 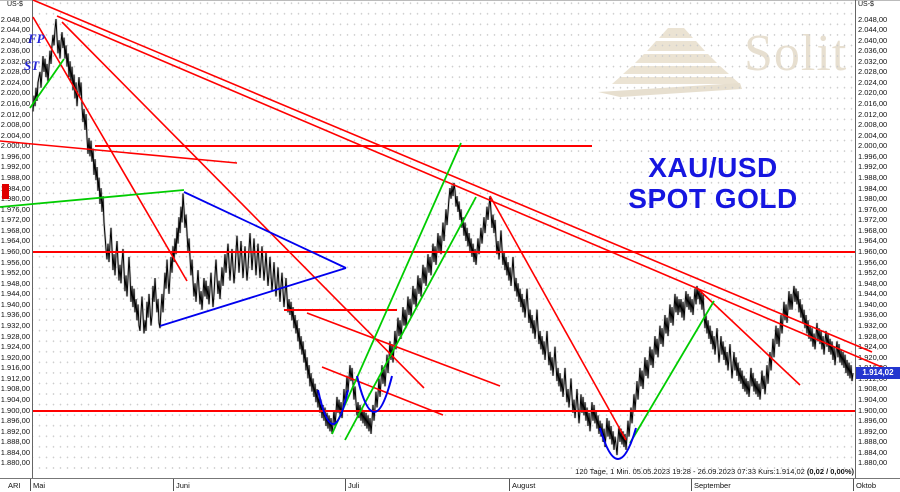 What do you see at coordinates (873, 421) in the screenshot?
I see `price-tick-label: 1.896,00` at bounding box center [873, 421].